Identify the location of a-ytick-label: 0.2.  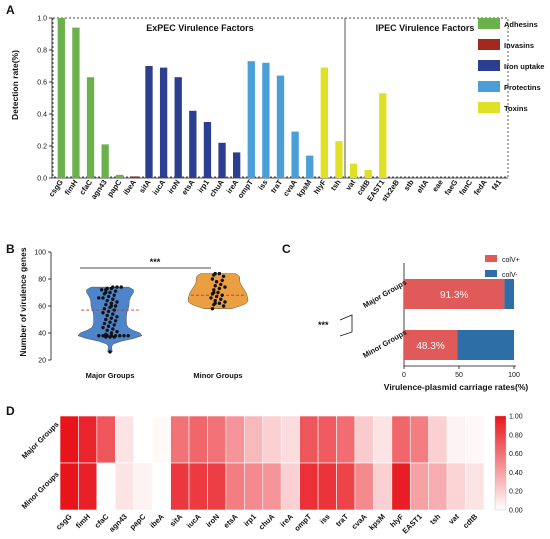
(42, 147).